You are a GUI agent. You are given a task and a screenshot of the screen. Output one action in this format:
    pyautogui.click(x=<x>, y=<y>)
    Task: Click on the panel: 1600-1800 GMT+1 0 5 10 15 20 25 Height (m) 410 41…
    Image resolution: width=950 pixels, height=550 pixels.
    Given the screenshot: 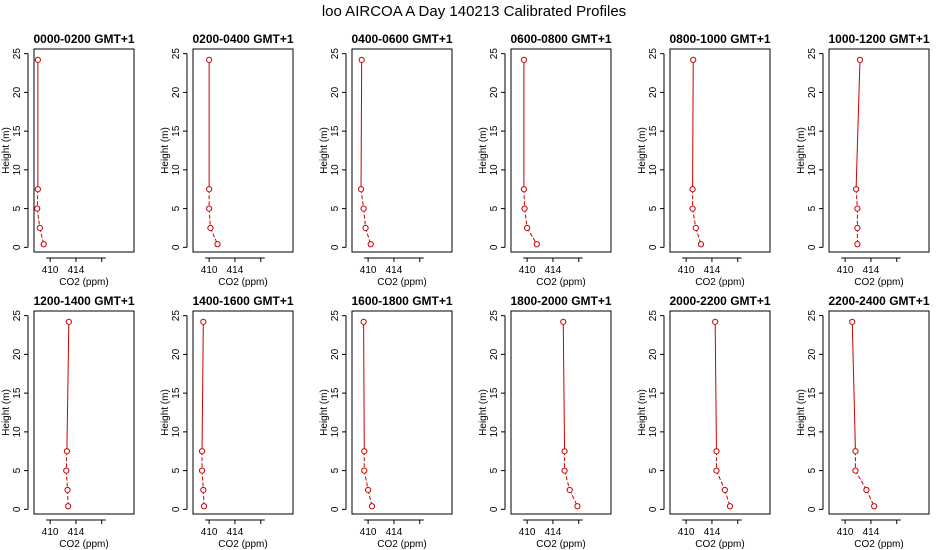 What is the action you would take?
    pyautogui.click(x=386, y=422)
    